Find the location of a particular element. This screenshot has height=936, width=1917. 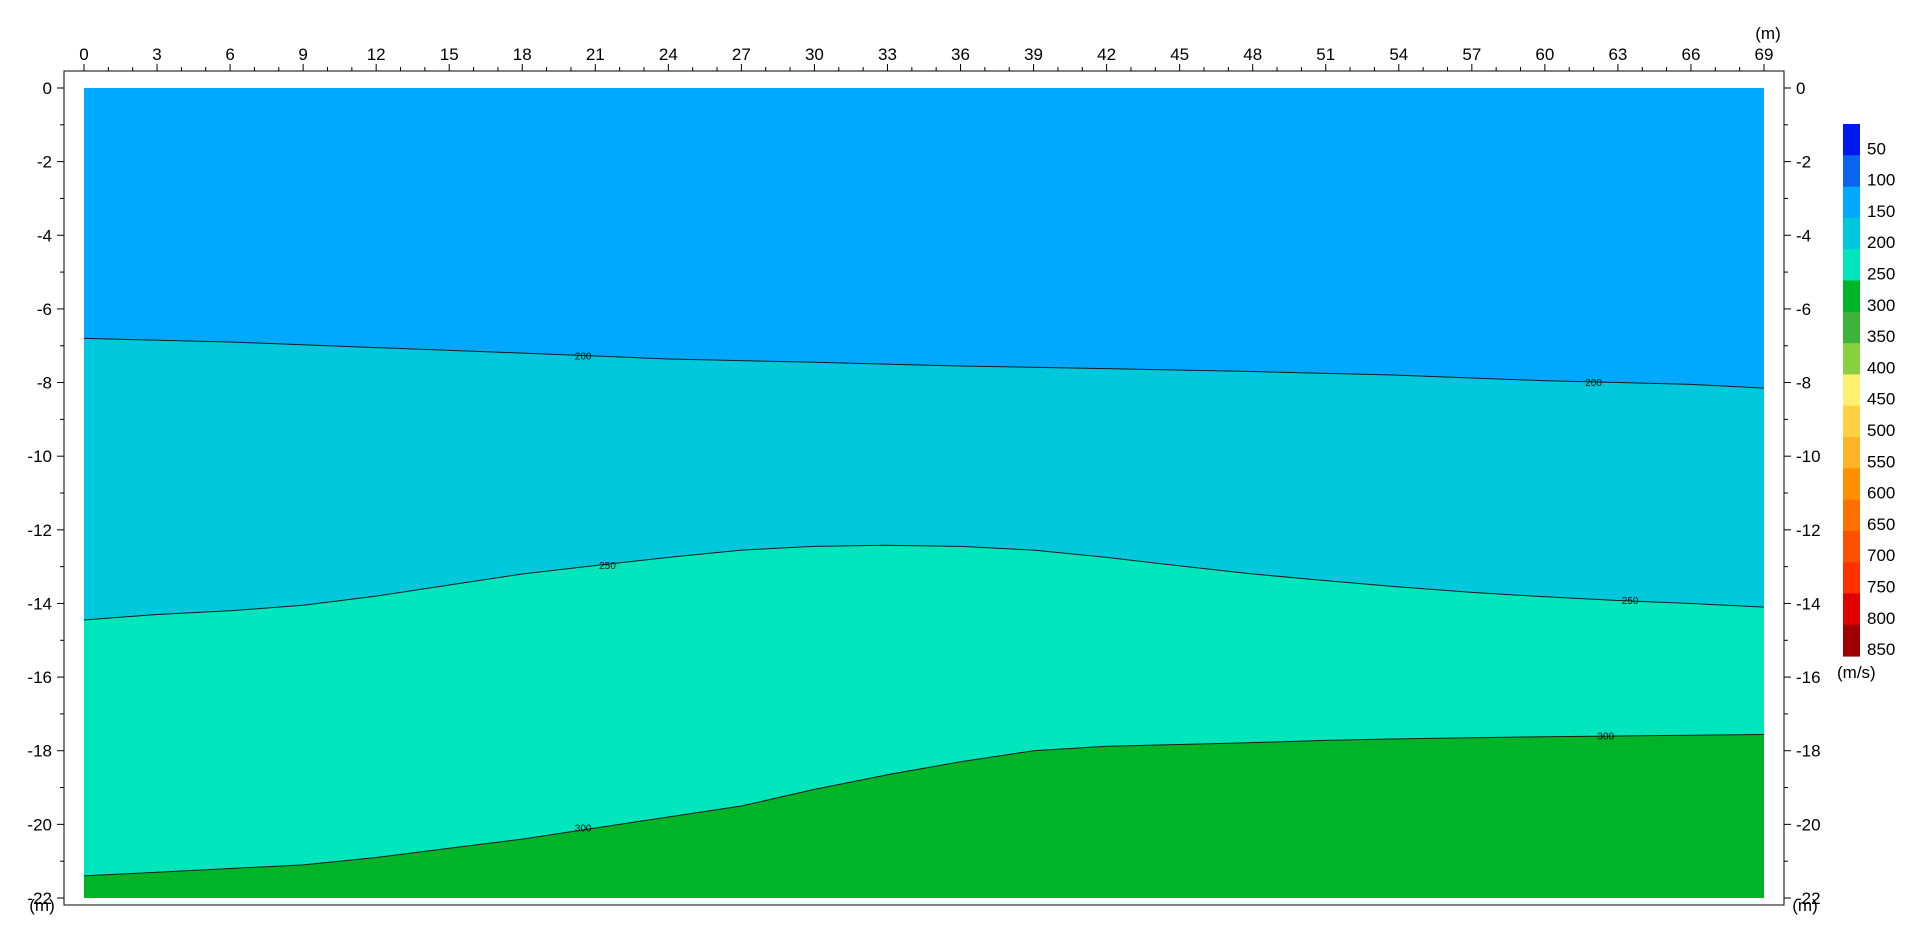

x-tick-label: 48 is located at coordinates (1252, 54).